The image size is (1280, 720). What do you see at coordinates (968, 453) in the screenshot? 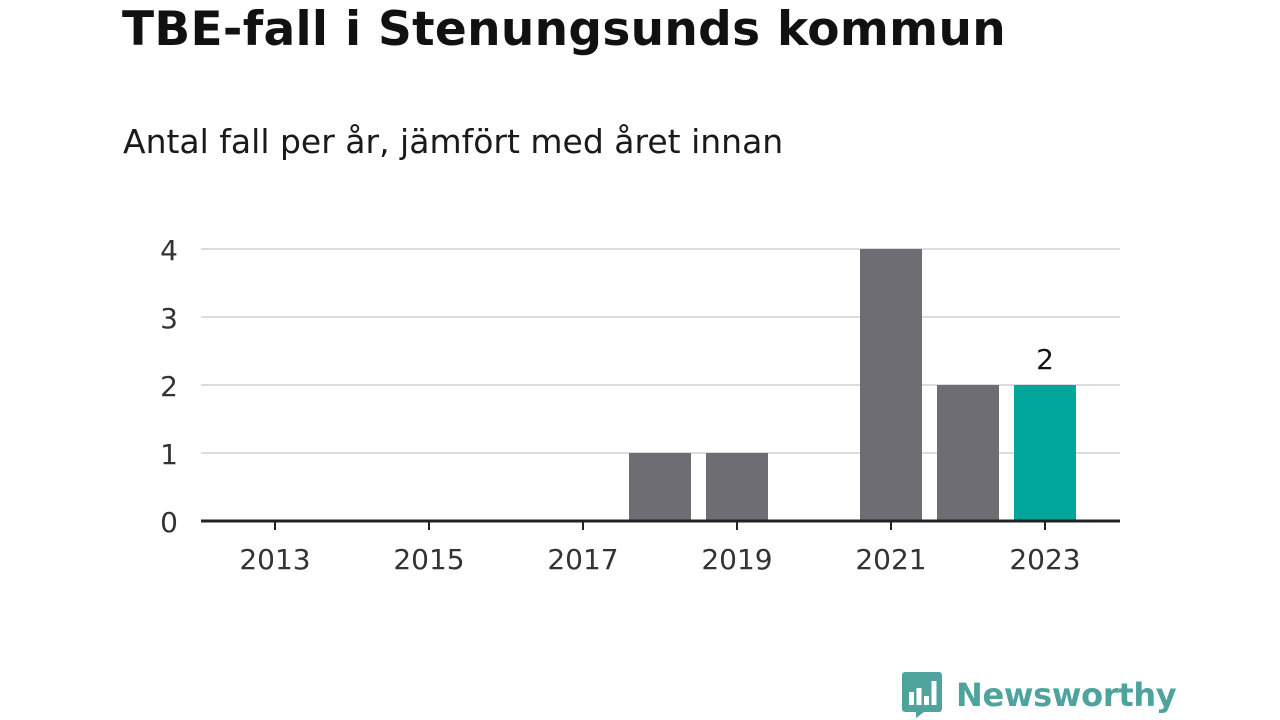
I see `bar-2022` at bounding box center [968, 453].